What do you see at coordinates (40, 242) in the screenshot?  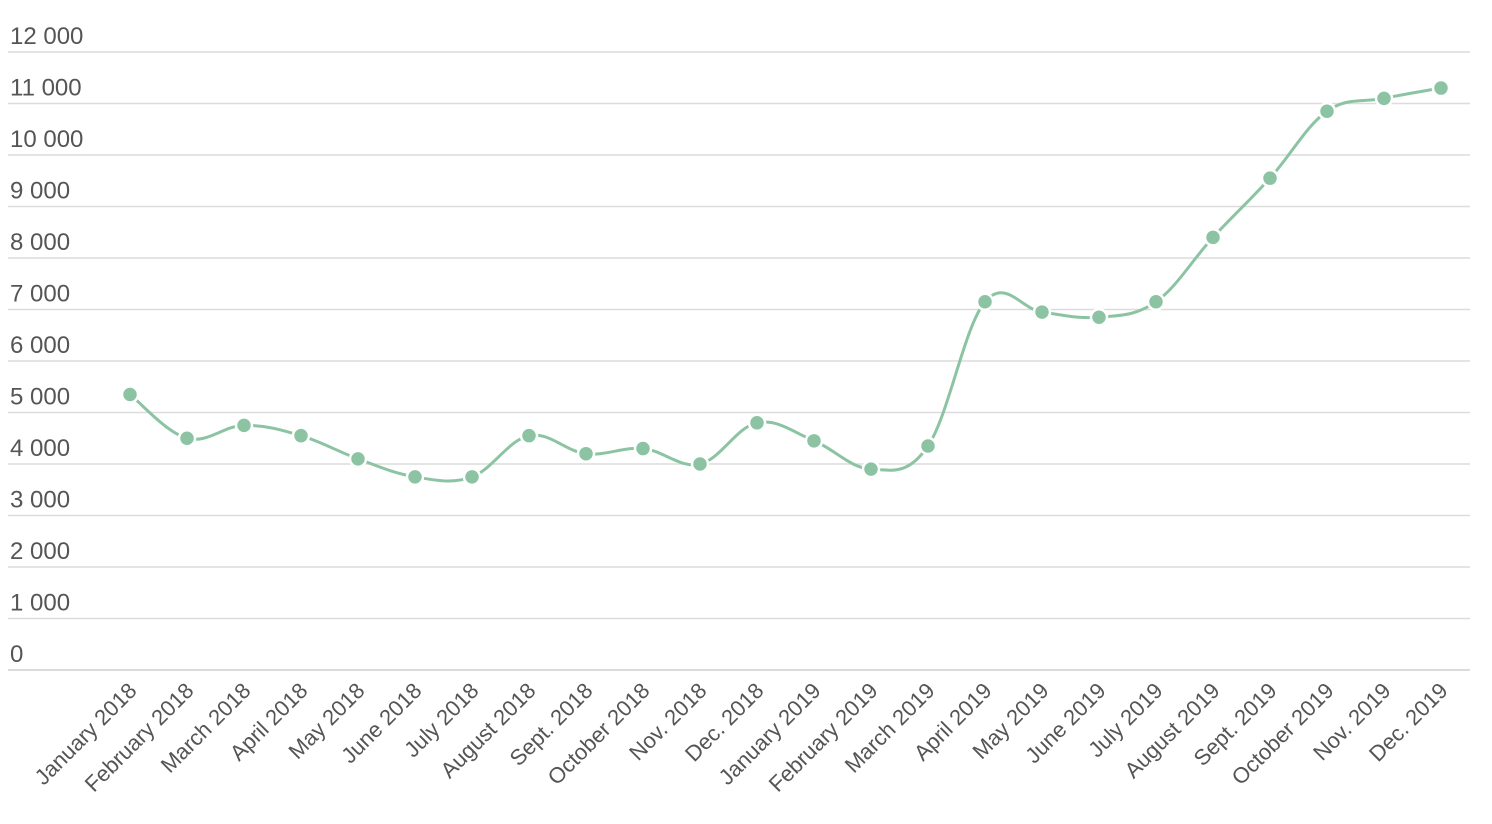 I see `y-tick-label: 8 000` at bounding box center [40, 242].